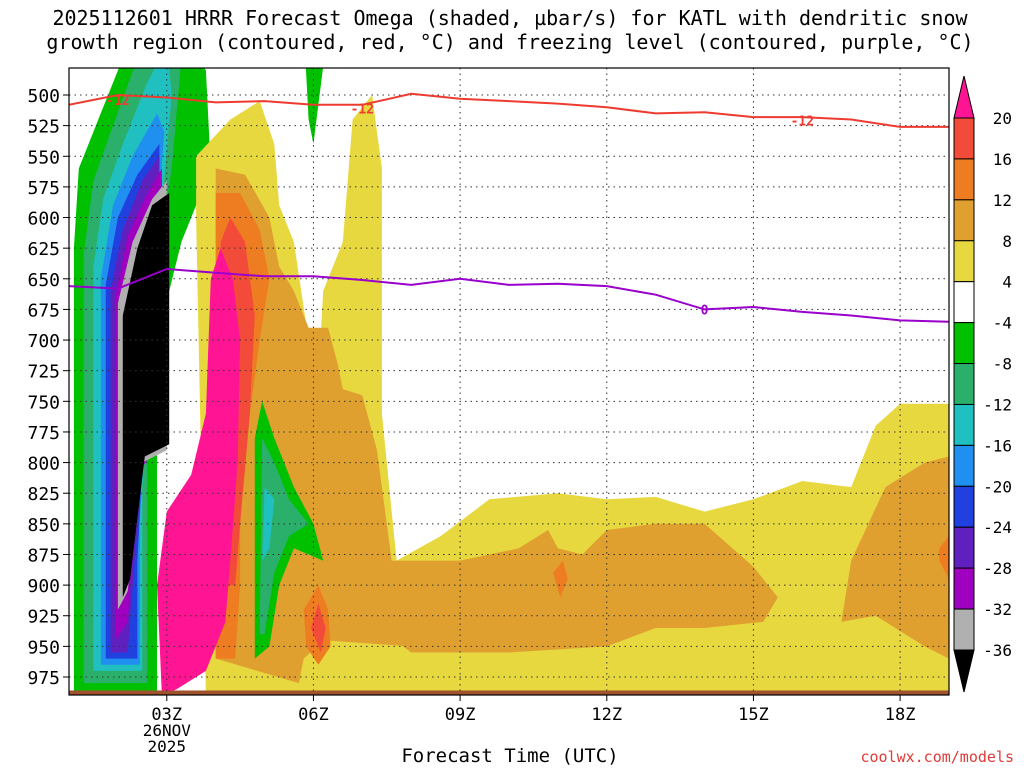  I want to click on colorbar-label-11: -28, so click(997, 568).